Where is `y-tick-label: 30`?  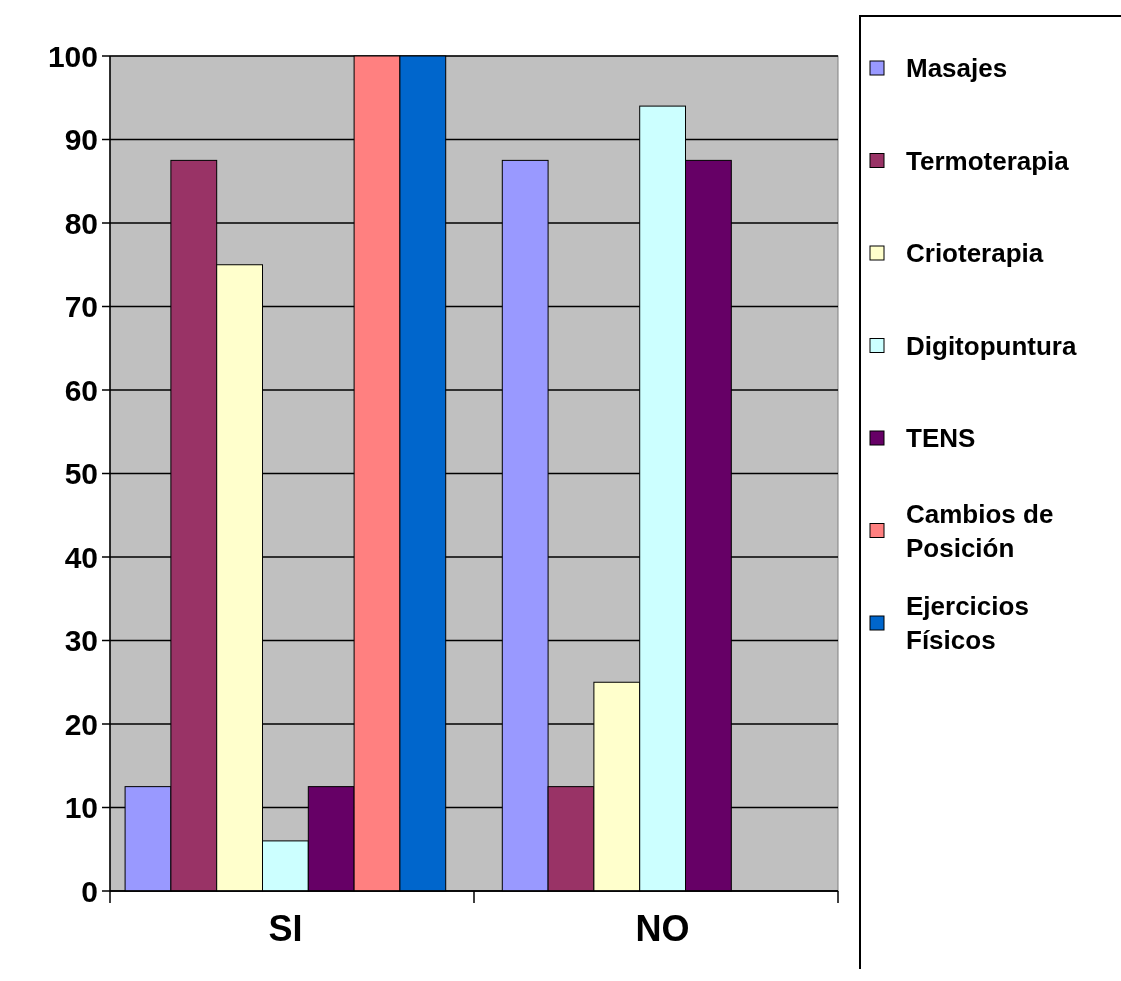 y-tick-label: 30 is located at coordinates (81, 640).